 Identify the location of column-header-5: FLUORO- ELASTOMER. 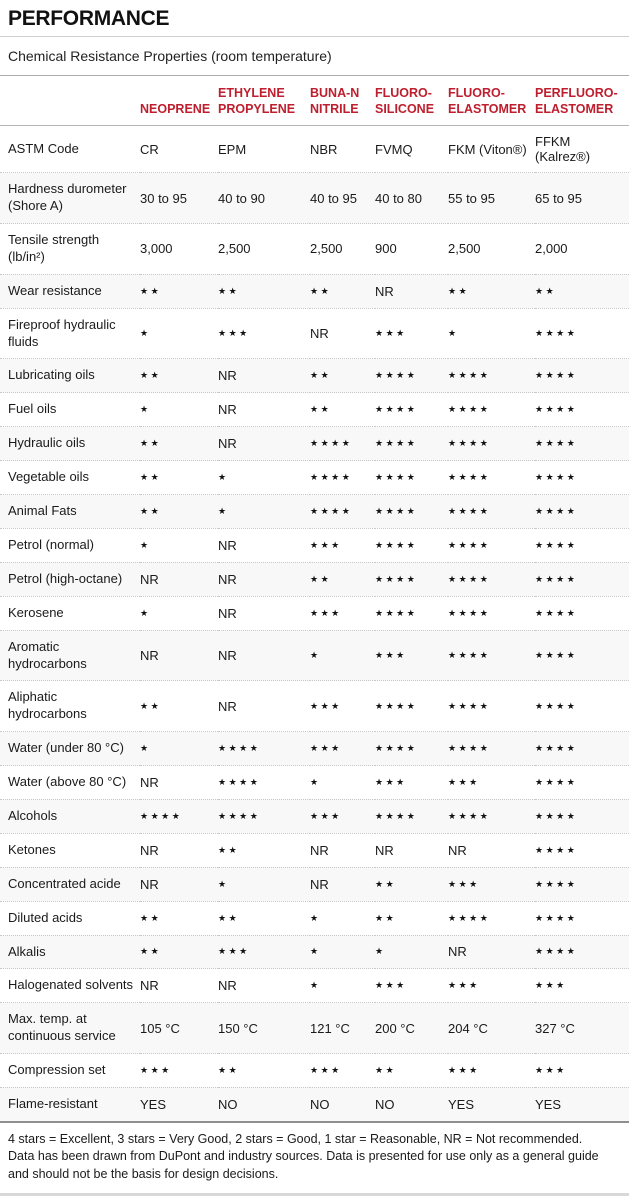
(491, 101).